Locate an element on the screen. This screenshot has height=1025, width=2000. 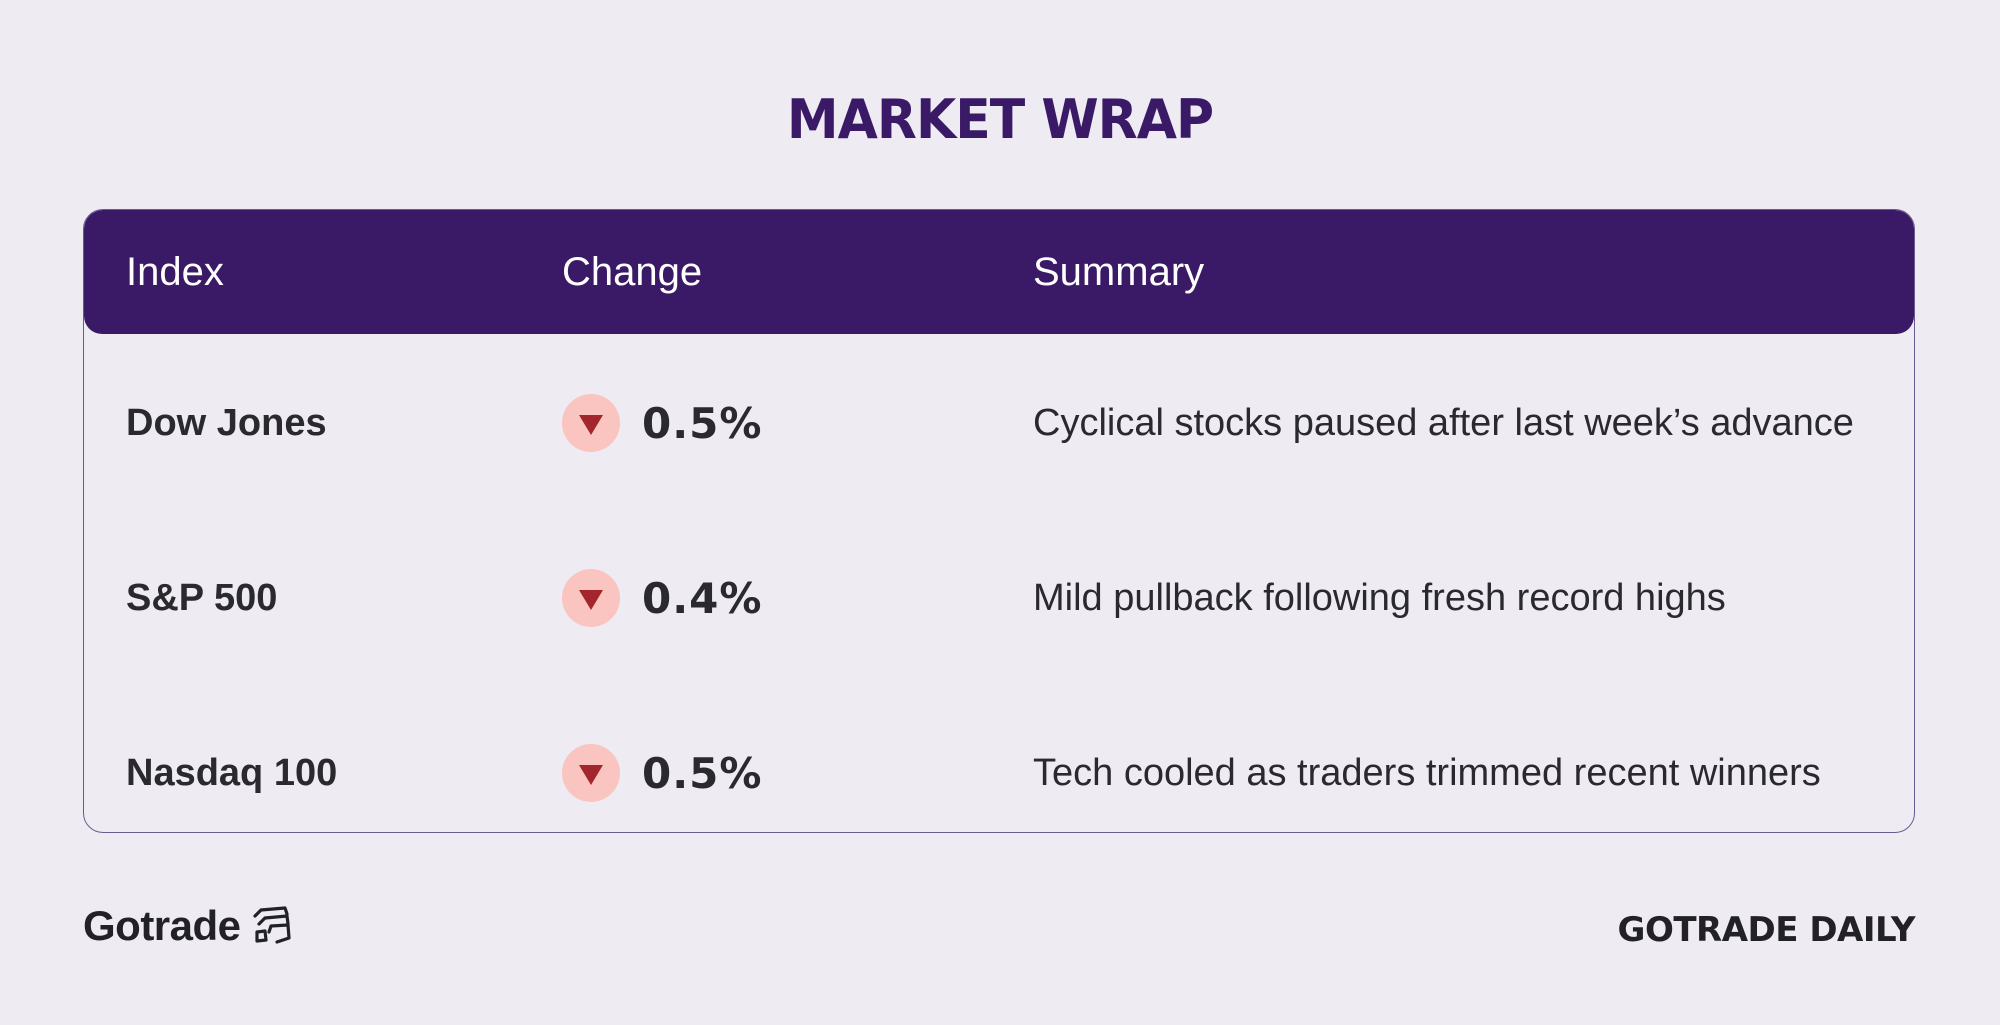
change-cell: 0.4% is located at coordinates (662, 598).